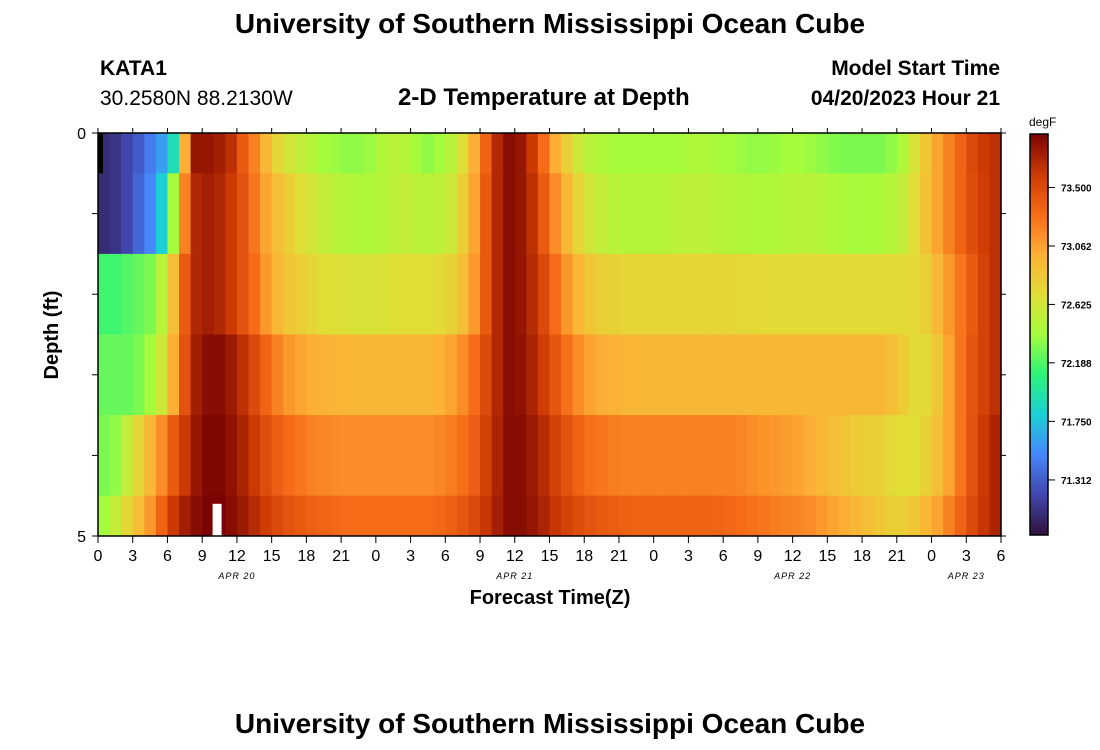  Describe the element at coordinates (133, 68) in the screenshot. I see `station-id: KATA1` at that location.